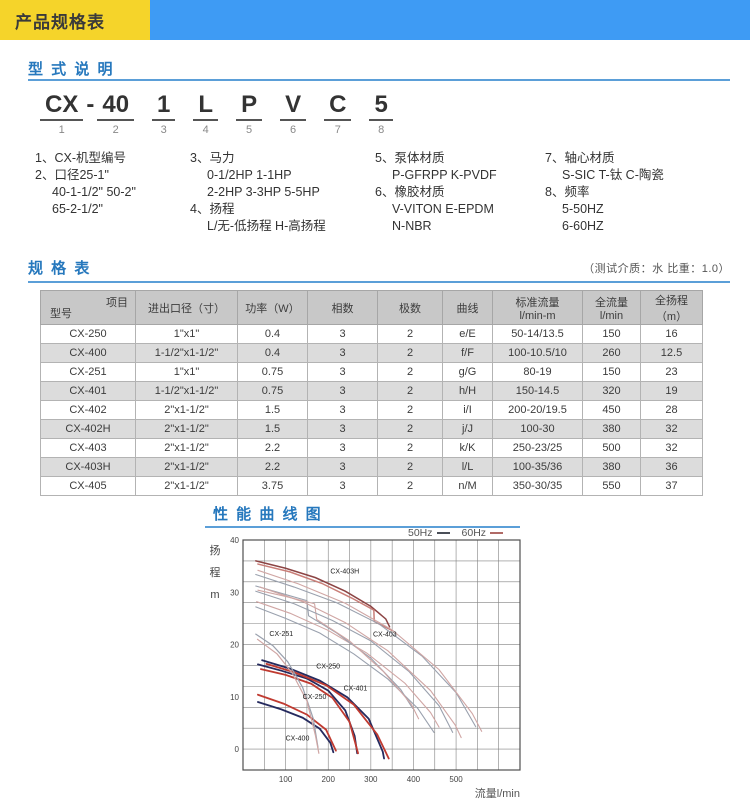 This screenshot has width=750, height=800. Describe the element at coordinates (88, 429) in the screenshot. I see `table-cell: CX-402H` at that location.